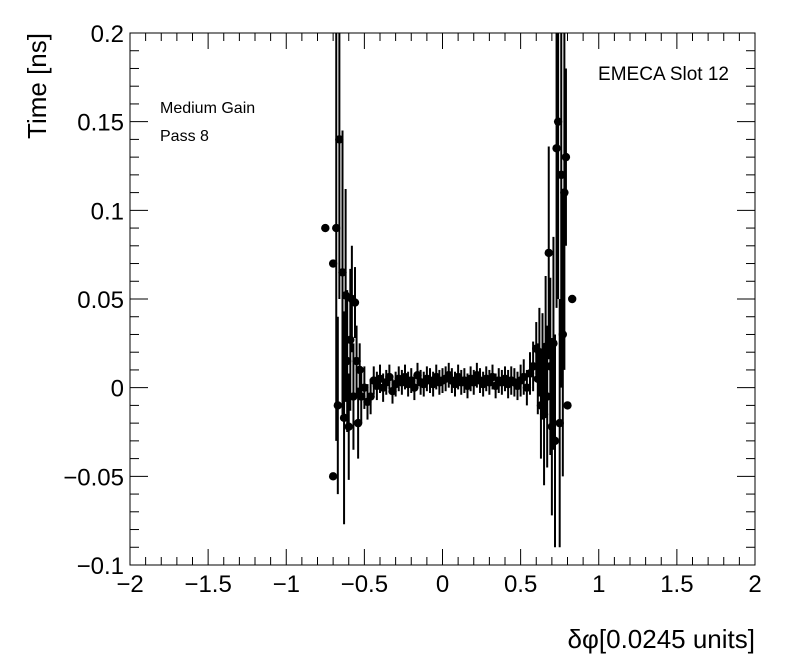 The image size is (796, 672). What do you see at coordinates (184, 136) in the screenshot?
I see `pass-annotation: Pass 8` at bounding box center [184, 136].